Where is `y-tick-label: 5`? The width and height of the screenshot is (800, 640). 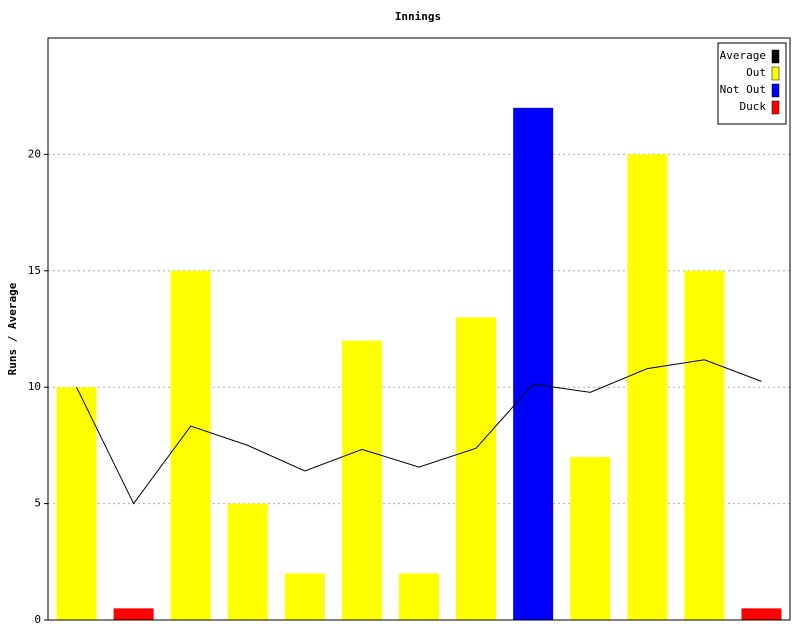
y-tick-label: 5 is located at coordinates (37, 503).